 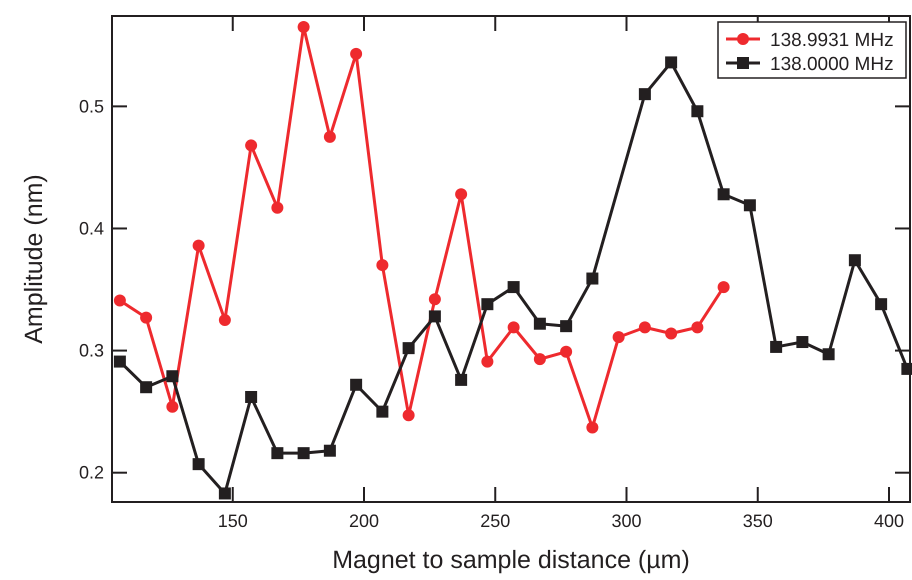 What do you see at coordinates (832, 40) in the screenshot?
I see `legend-label: 138.9931 MHz` at bounding box center [832, 40].